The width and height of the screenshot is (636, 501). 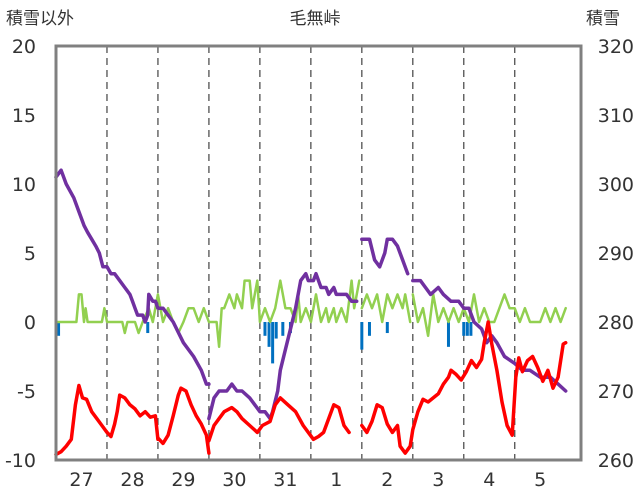 What do you see at coordinates (616, 392) in the screenshot?
I see `right-tick-label: 270` at bounding box center [616, 392].